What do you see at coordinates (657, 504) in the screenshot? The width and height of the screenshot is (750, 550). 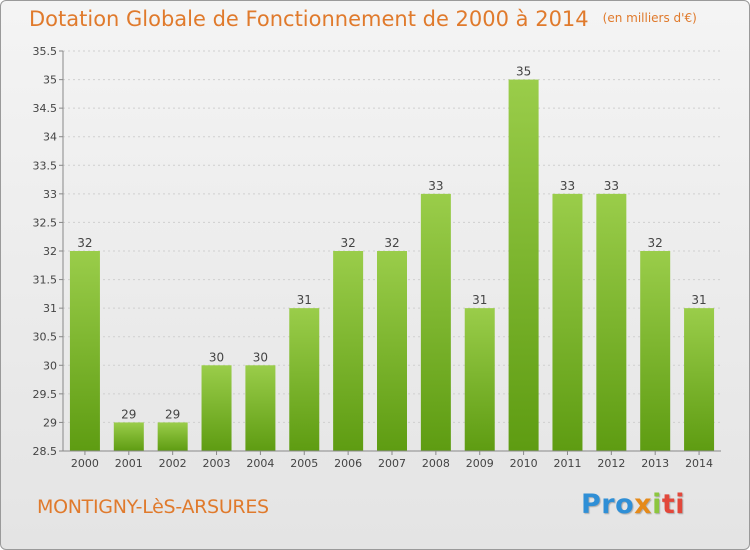 I see `logo-part-3: i` at bounding box center [657, 504].